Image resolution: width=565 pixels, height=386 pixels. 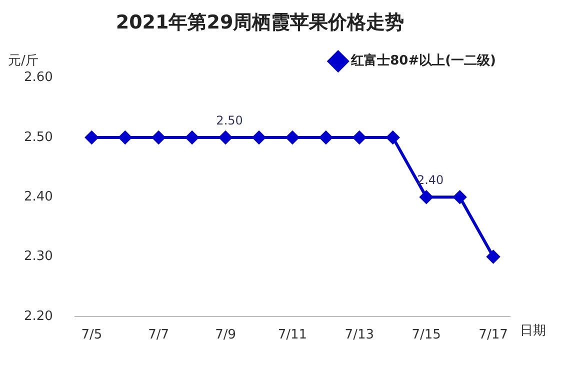 What do you see at coordinates (38, 256) in the screenshot?
I see `y-tick-label: 2.30` at bounding box center [38, 256].